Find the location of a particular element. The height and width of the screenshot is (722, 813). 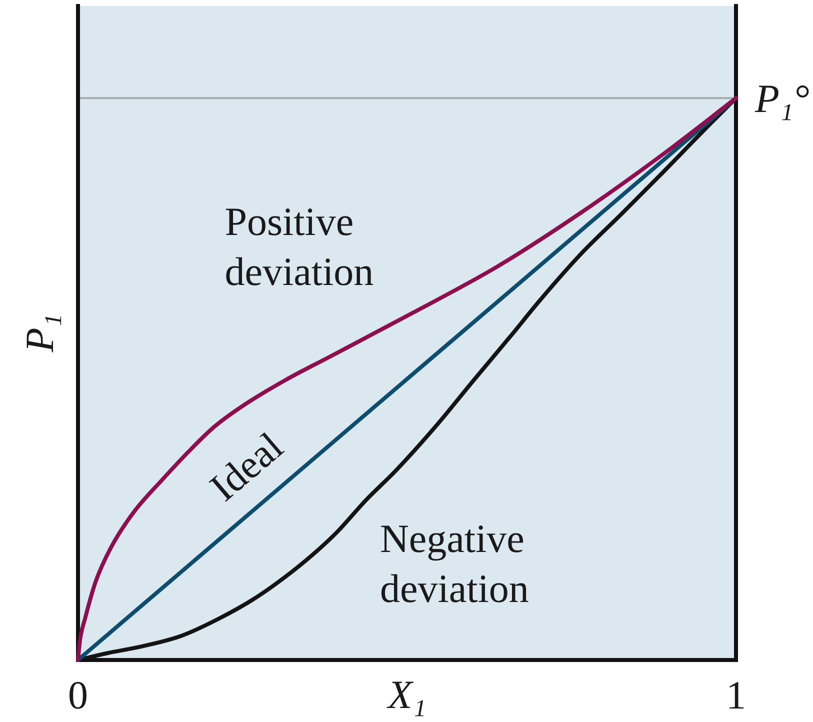

x-tick-label: 0 is located at coordinates (78, 695).